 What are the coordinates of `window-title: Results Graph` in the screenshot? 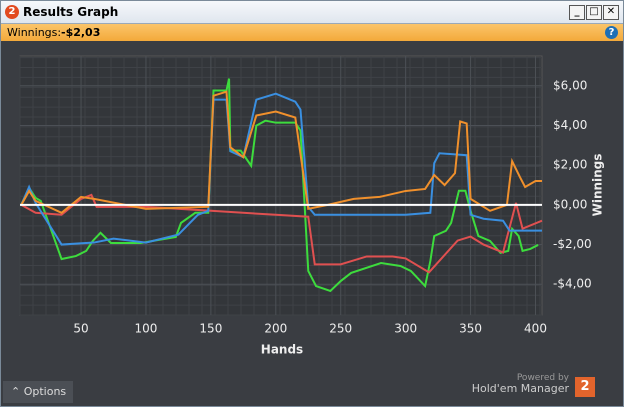 It's located at (71, 12).